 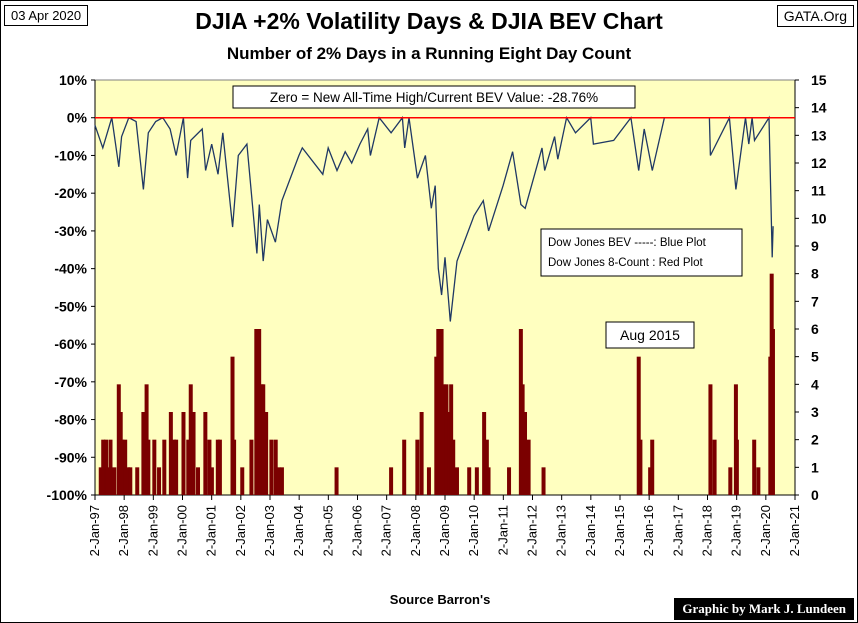 What do you see at coordinates (818, 191) in the screenshot?
I see `right-axis-tick-label: 11` at bounding box center [818, 191].